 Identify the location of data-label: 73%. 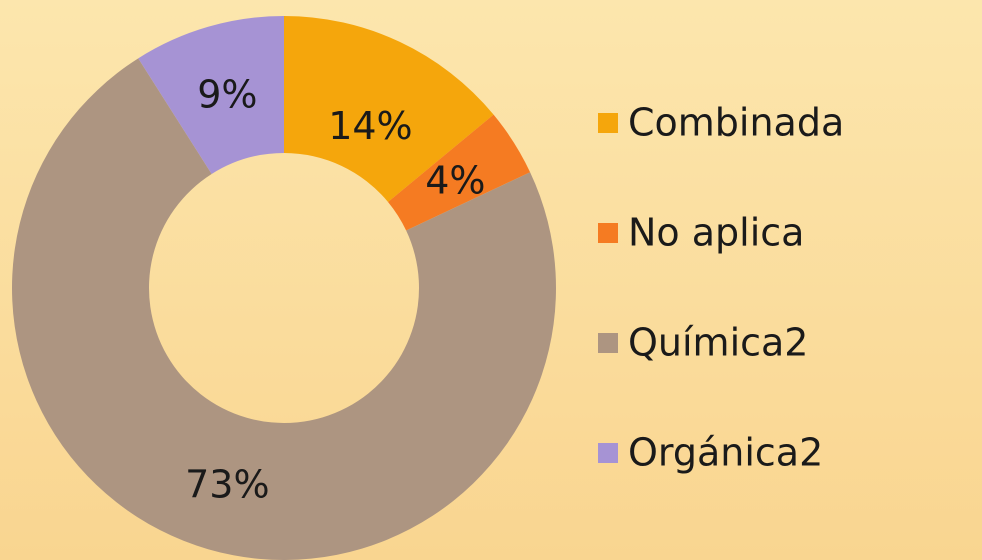
(227, 484).